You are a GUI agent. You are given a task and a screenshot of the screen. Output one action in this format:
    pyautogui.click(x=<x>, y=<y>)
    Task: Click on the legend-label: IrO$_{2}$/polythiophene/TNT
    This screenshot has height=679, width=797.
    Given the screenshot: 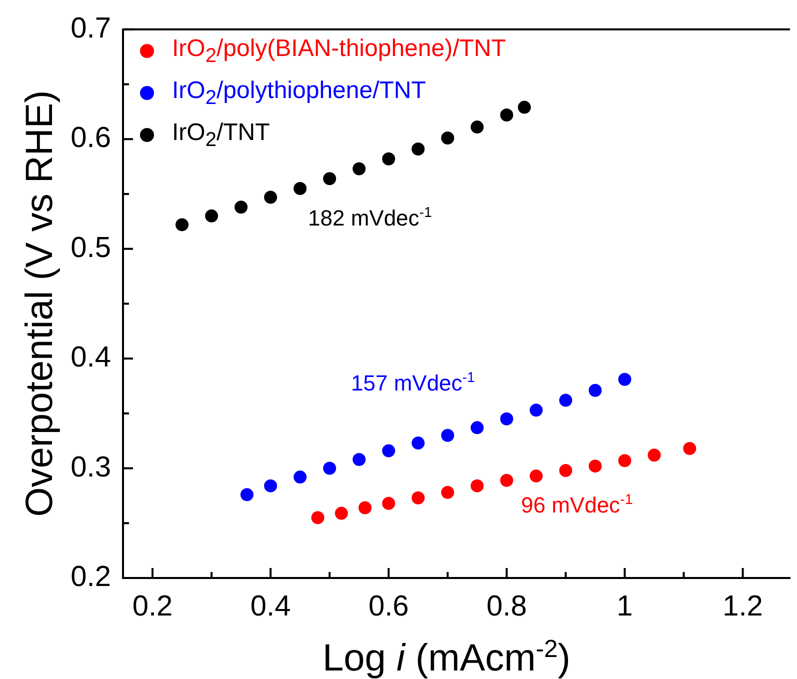 What is the action you would take?
    pyautogui.click(x=299, y=93)
    